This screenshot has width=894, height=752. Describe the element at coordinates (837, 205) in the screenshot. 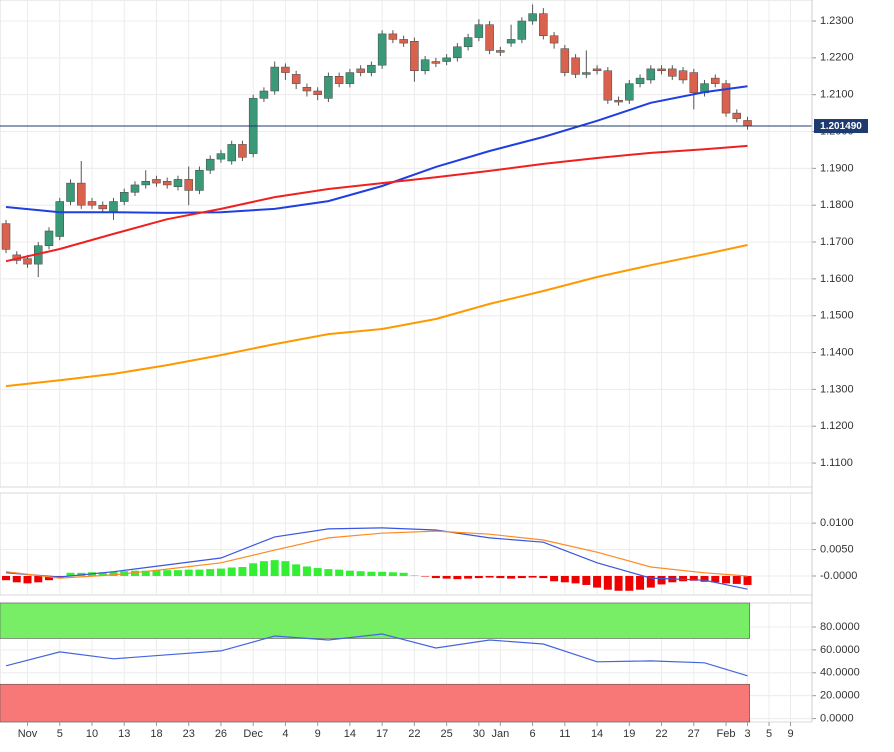

I see `y-tick-label: 1.1800` at that location.